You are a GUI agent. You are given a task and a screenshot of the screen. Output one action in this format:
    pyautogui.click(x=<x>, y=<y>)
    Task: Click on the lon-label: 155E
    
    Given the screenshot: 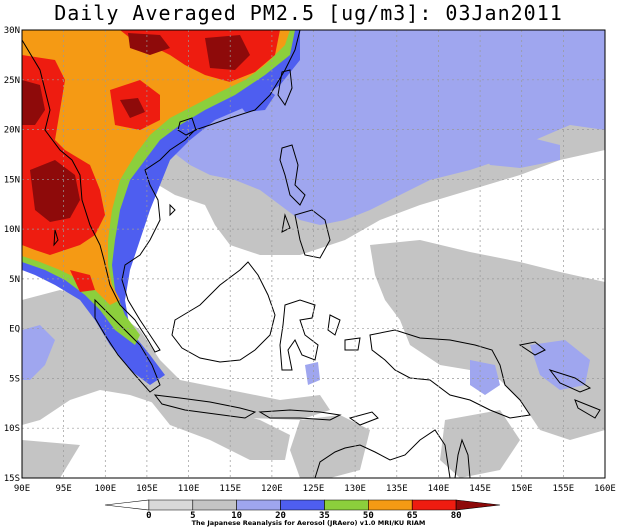 What is the action you would take?
    pyautogui.click(x=564, y=489)
    